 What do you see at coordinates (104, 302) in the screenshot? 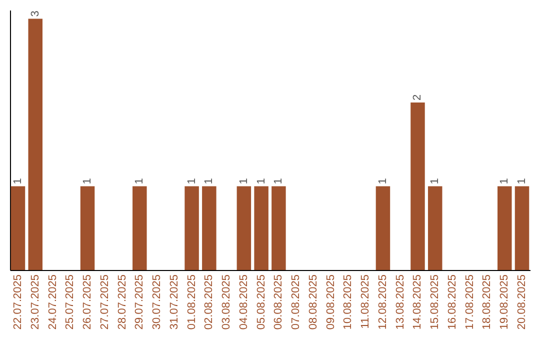
I see `x-tick-label: 27.07.2025` at bounding box center [104, 302].